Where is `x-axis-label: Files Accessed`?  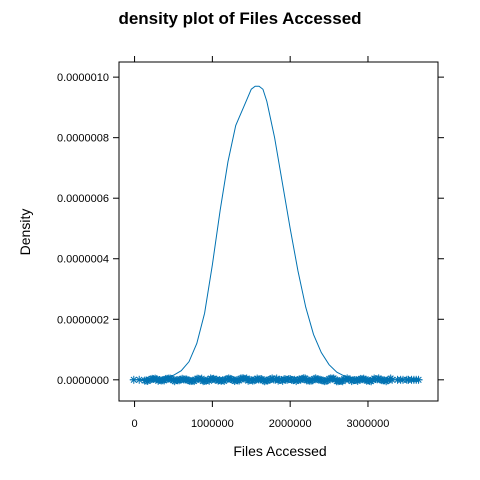
x-axis-label: Files Accessed is located at coordinates (279, 451).